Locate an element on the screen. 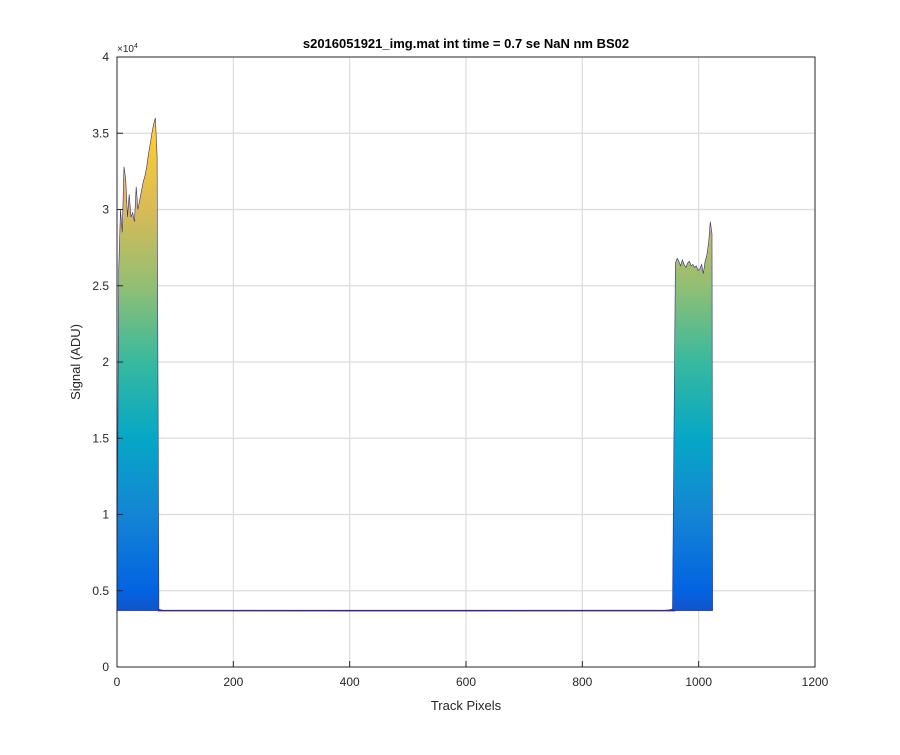  y-tick-label: 1.5 is located at coordinates (100, 438).